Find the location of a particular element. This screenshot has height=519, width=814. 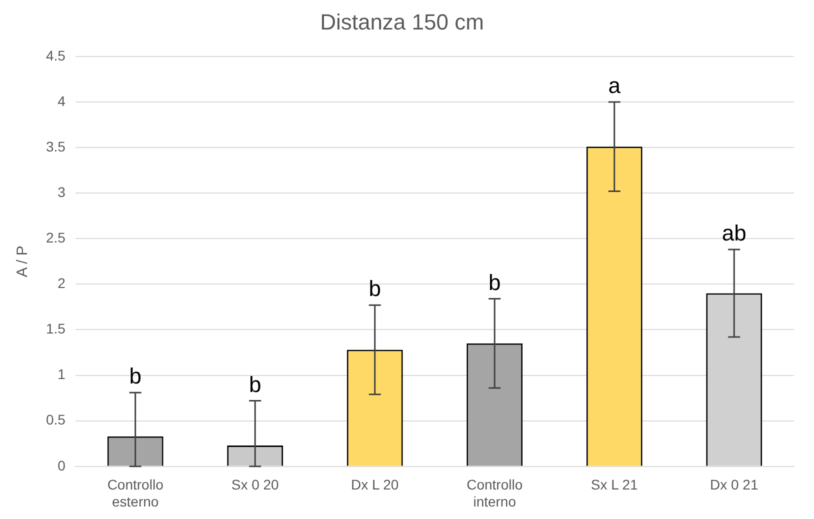

x-tick-label: Controllo interno is located at coordinates (494, 493).